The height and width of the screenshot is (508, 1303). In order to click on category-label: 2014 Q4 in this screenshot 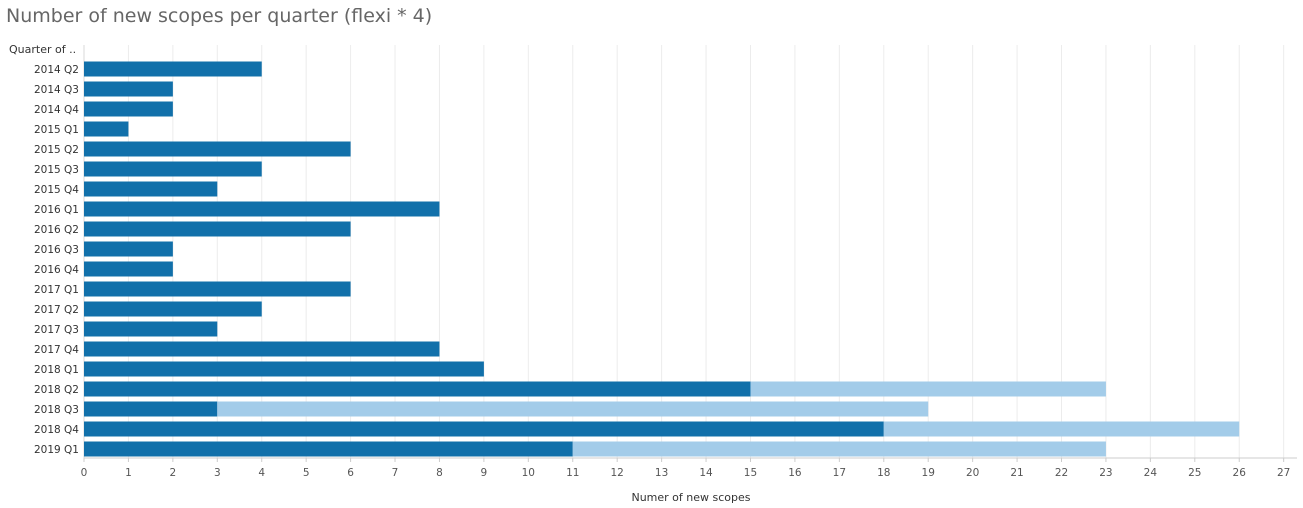, I will do `click(56, 110)`.